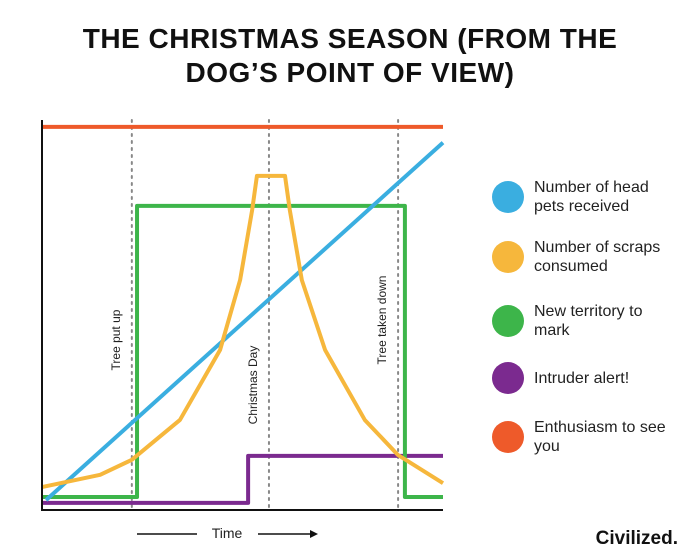 The height and width of the screenshot is (560, 700). I want to click on series-line, so click(242, 479).